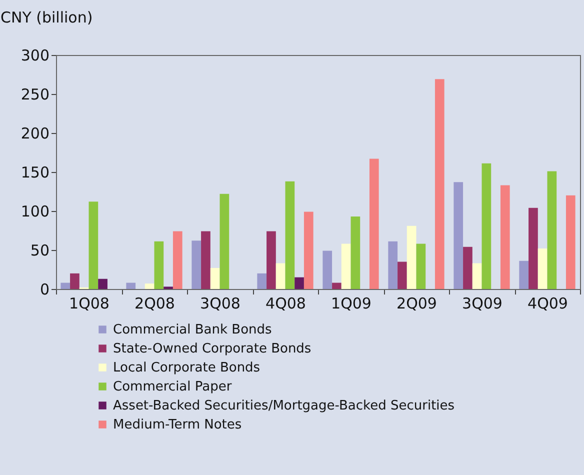 Image resolution: width=584 pixels, height=475 pixels. I want to click on x-tick-label: 2Q09, so click(416, 303).